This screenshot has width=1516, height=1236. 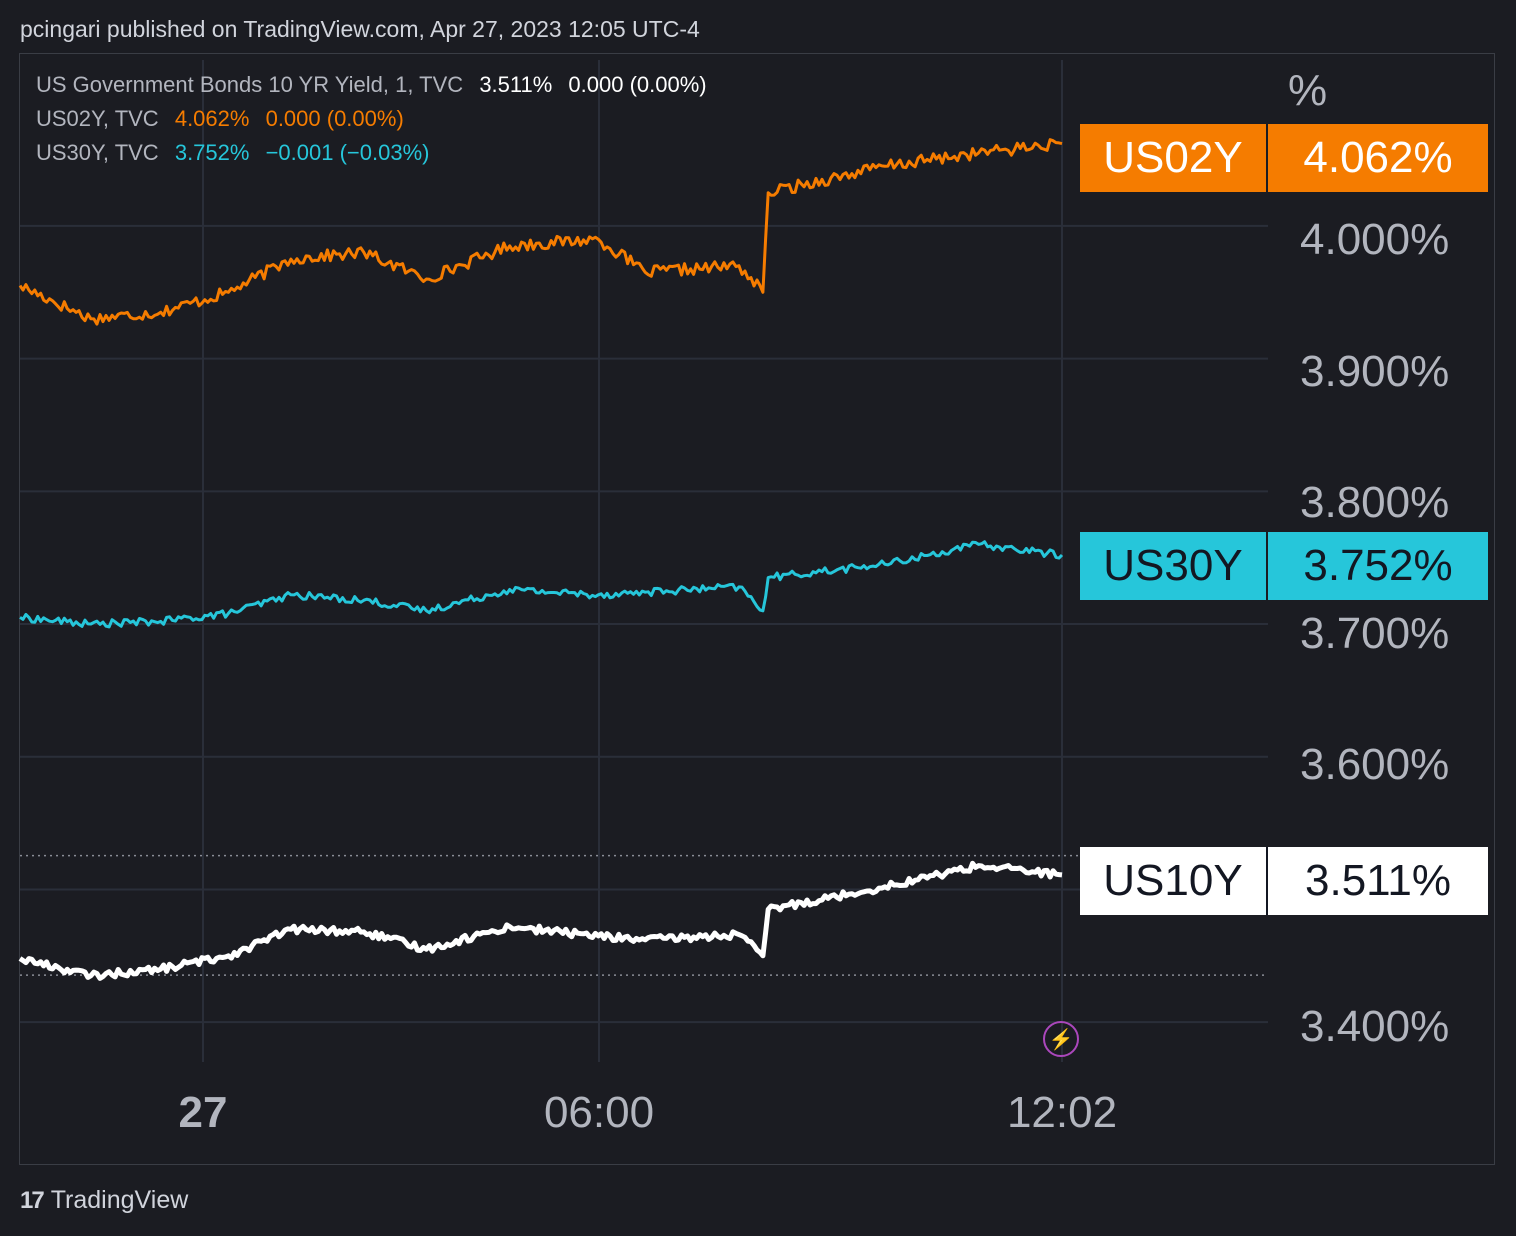 I want to click on y-tick-label: 3.900%, so click(x=1375, y=371).